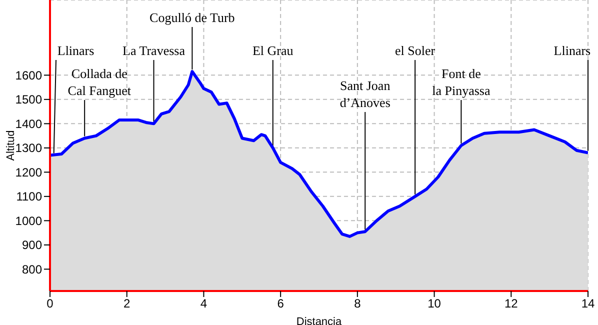 The width and height of the screenshot is (598, 325). What do you see at coordinates (358, 303) in the screenshot?
I see `x-tick-label: 8` at bounding box center [358, 303].